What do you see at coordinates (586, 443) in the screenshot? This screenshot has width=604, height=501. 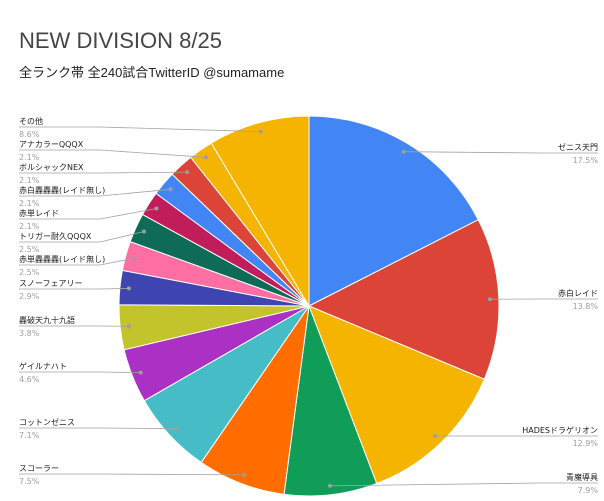 I see `slice-percent-label: 12.9%` at bounding box center [586, 443].